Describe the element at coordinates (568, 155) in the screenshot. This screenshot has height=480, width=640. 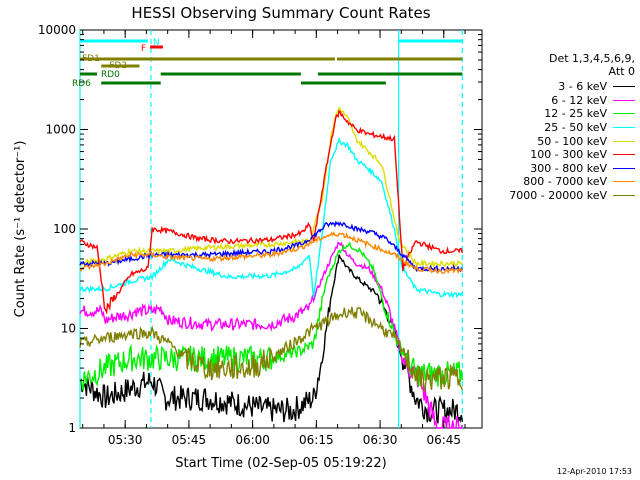
I see `legend-label: 100 - 300 keV` at that location.